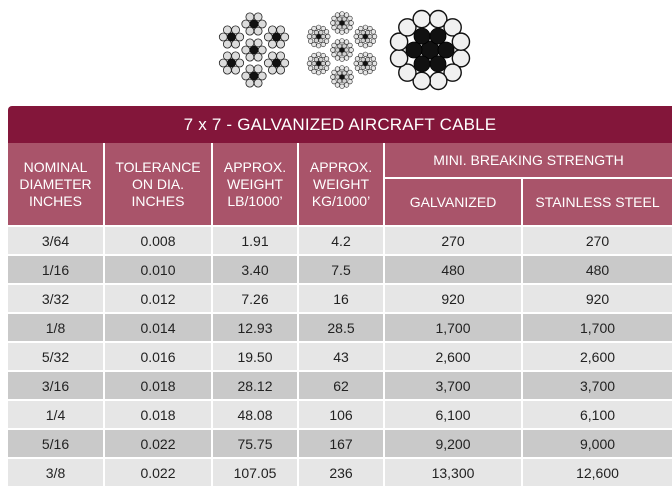  I want to click on weight-kg-cell: 236, so click(341, 473).